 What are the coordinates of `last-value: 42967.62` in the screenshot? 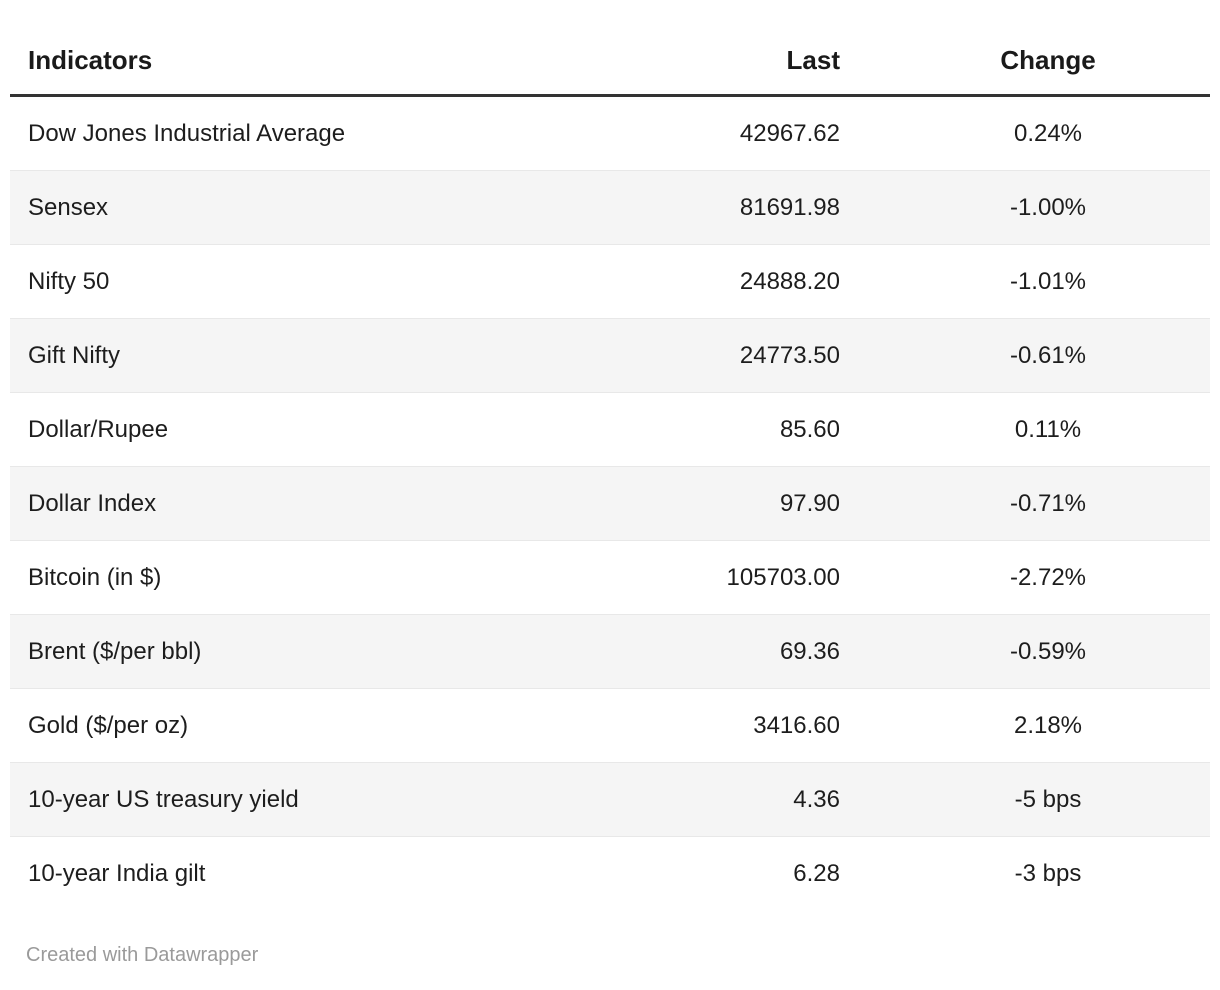 It's located at (789, 133).